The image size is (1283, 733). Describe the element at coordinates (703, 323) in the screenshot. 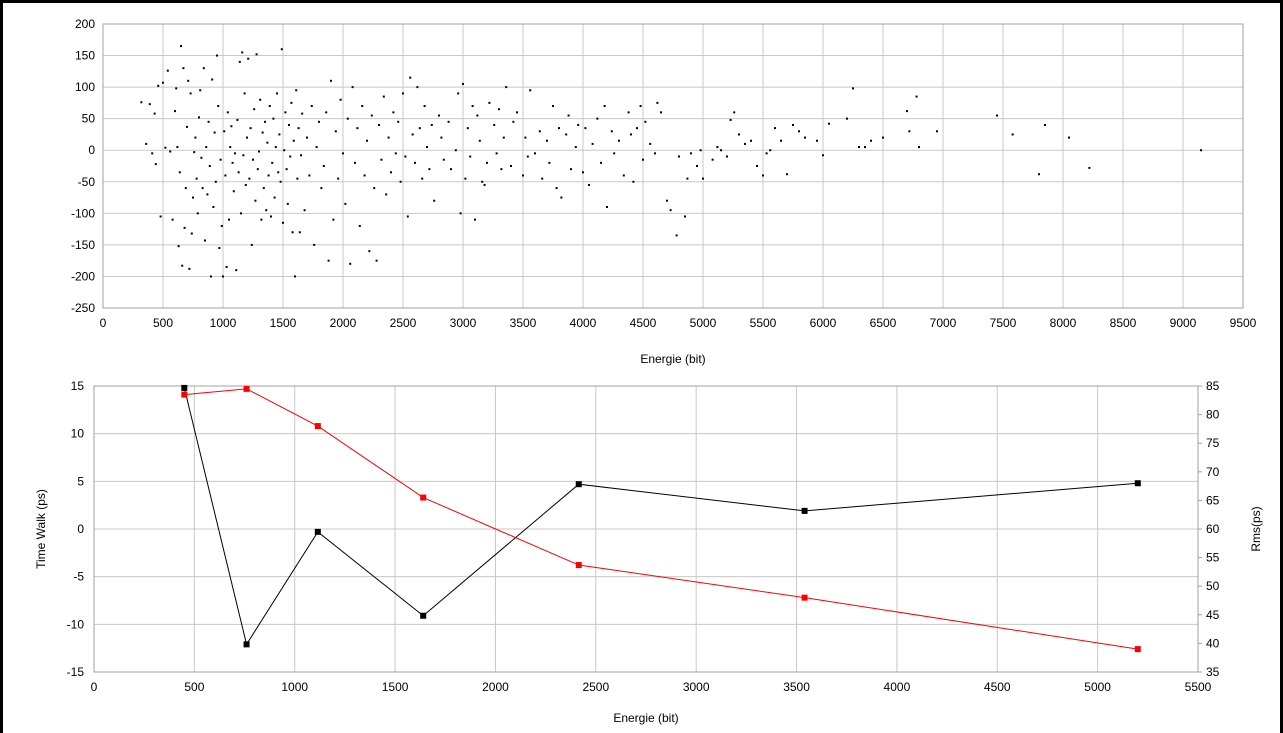

I see `x-tick-label: 5000` at that location.